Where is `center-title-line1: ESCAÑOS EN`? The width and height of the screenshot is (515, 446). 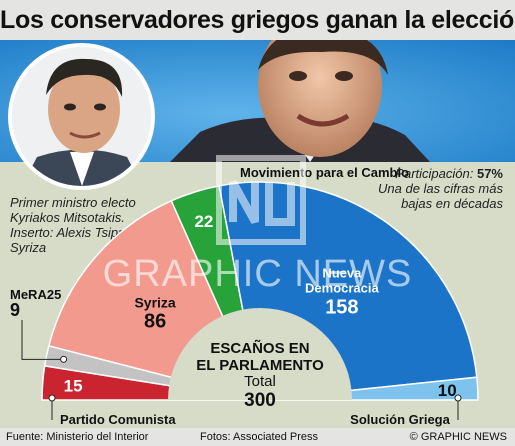
center-title-line1: ESCAÑOS EN is located at coordinates (259, 348).